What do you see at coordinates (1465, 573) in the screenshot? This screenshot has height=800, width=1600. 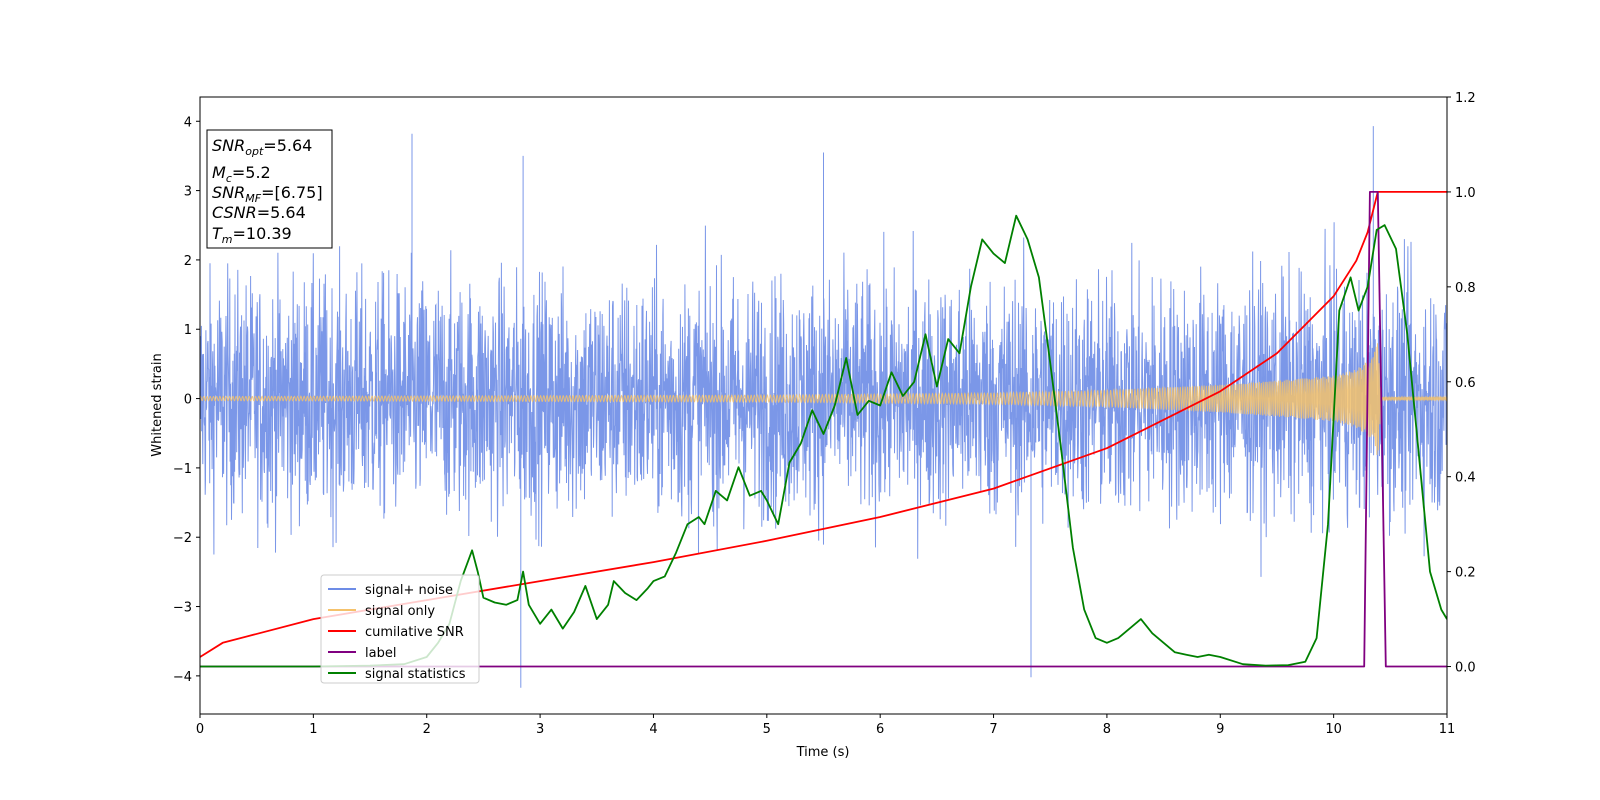 I see `y2-tick-label: 0.2` at bounding box center [1465, 573].